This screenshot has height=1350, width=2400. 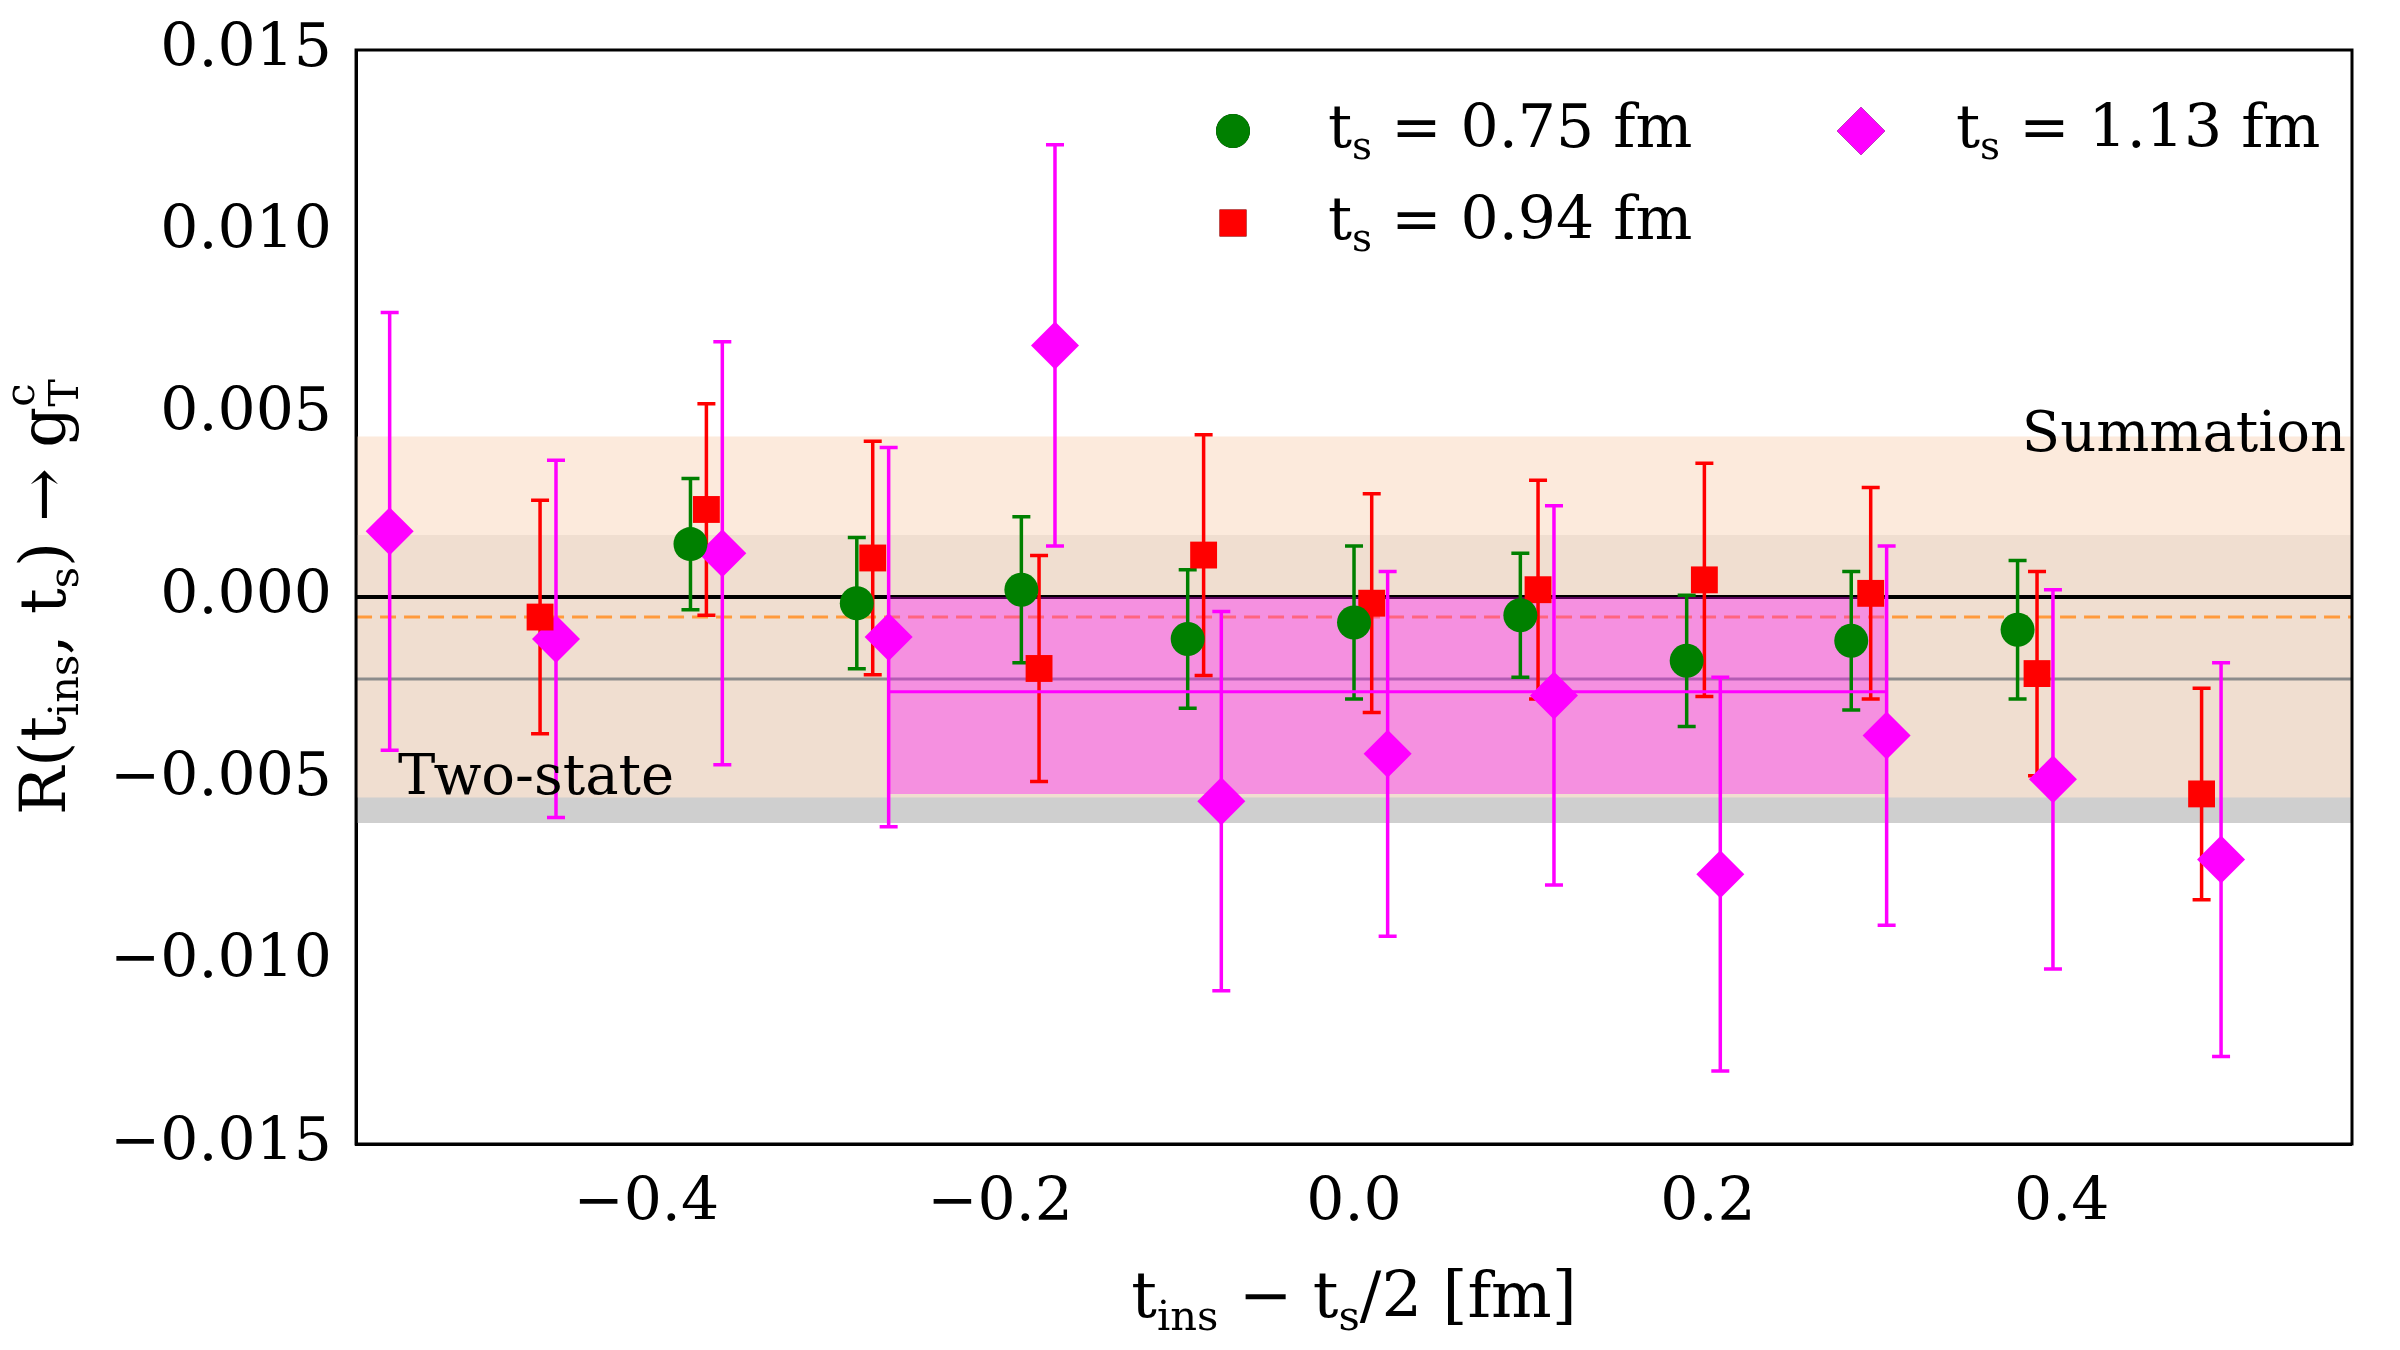 What do you see at coordinates (246, 409) in the screenshot?
I see `y-tick-label: 0.005` at bounding box center [246, 409].